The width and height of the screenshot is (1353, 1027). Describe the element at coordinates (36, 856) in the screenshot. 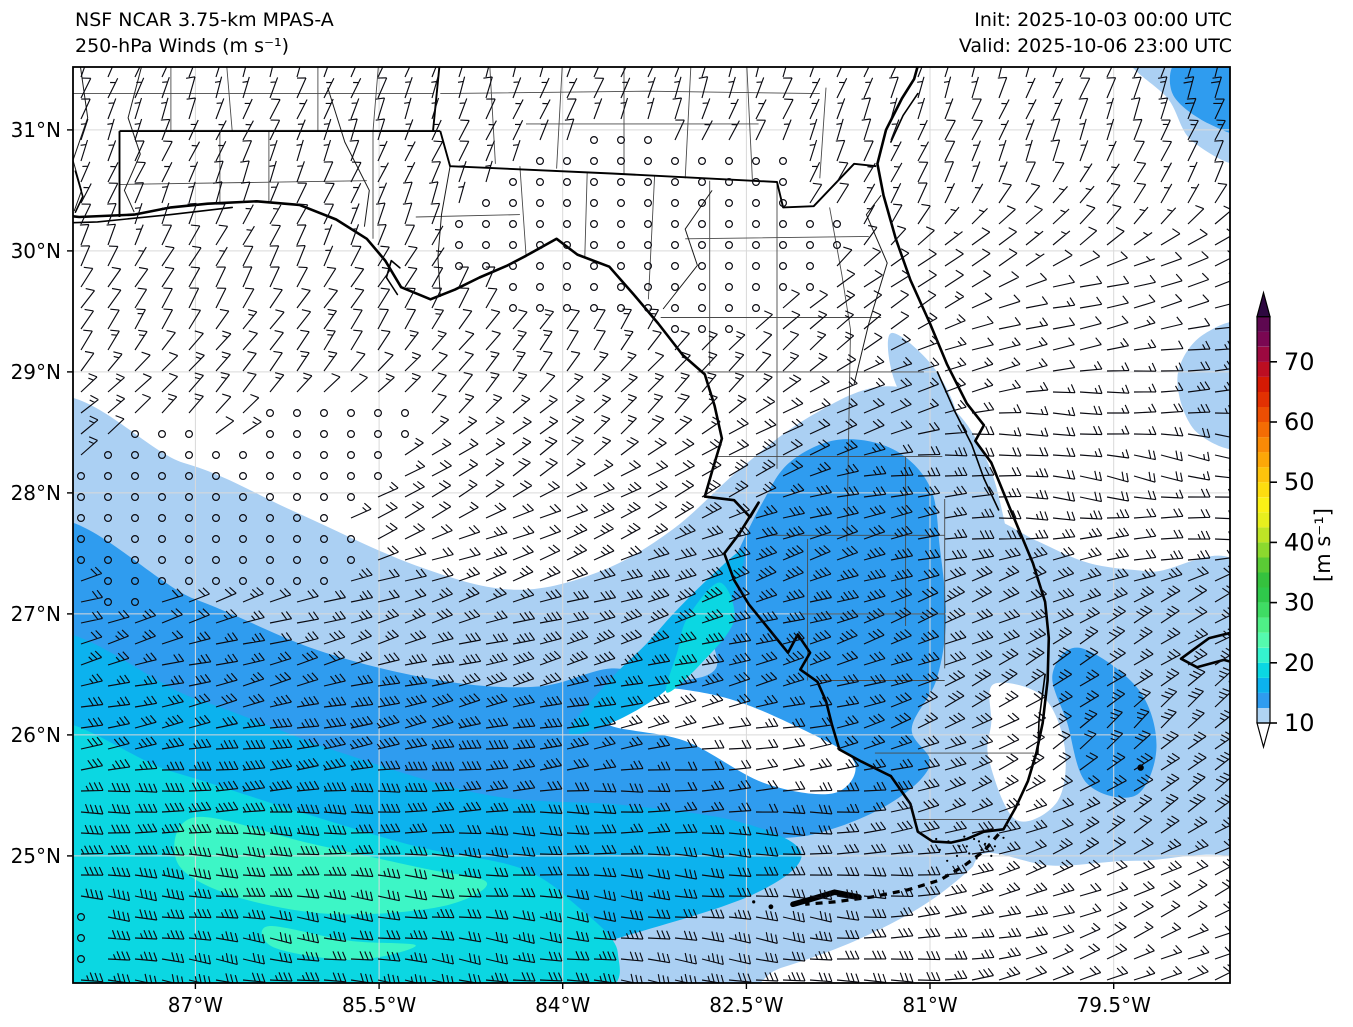

I see `y-tick-label: 25°N` at that location.